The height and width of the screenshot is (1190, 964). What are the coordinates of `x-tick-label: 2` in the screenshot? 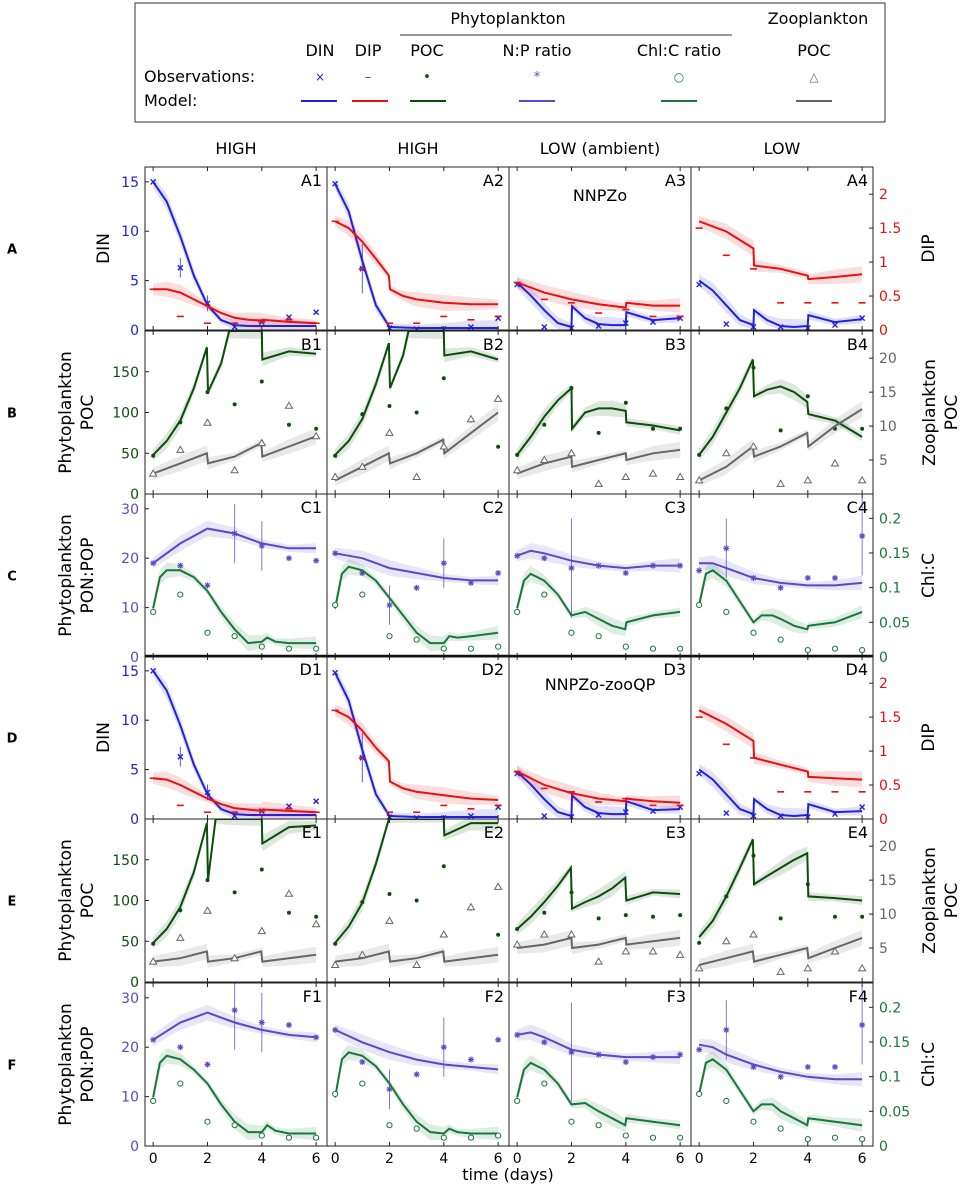 It's located at (571, 1159).